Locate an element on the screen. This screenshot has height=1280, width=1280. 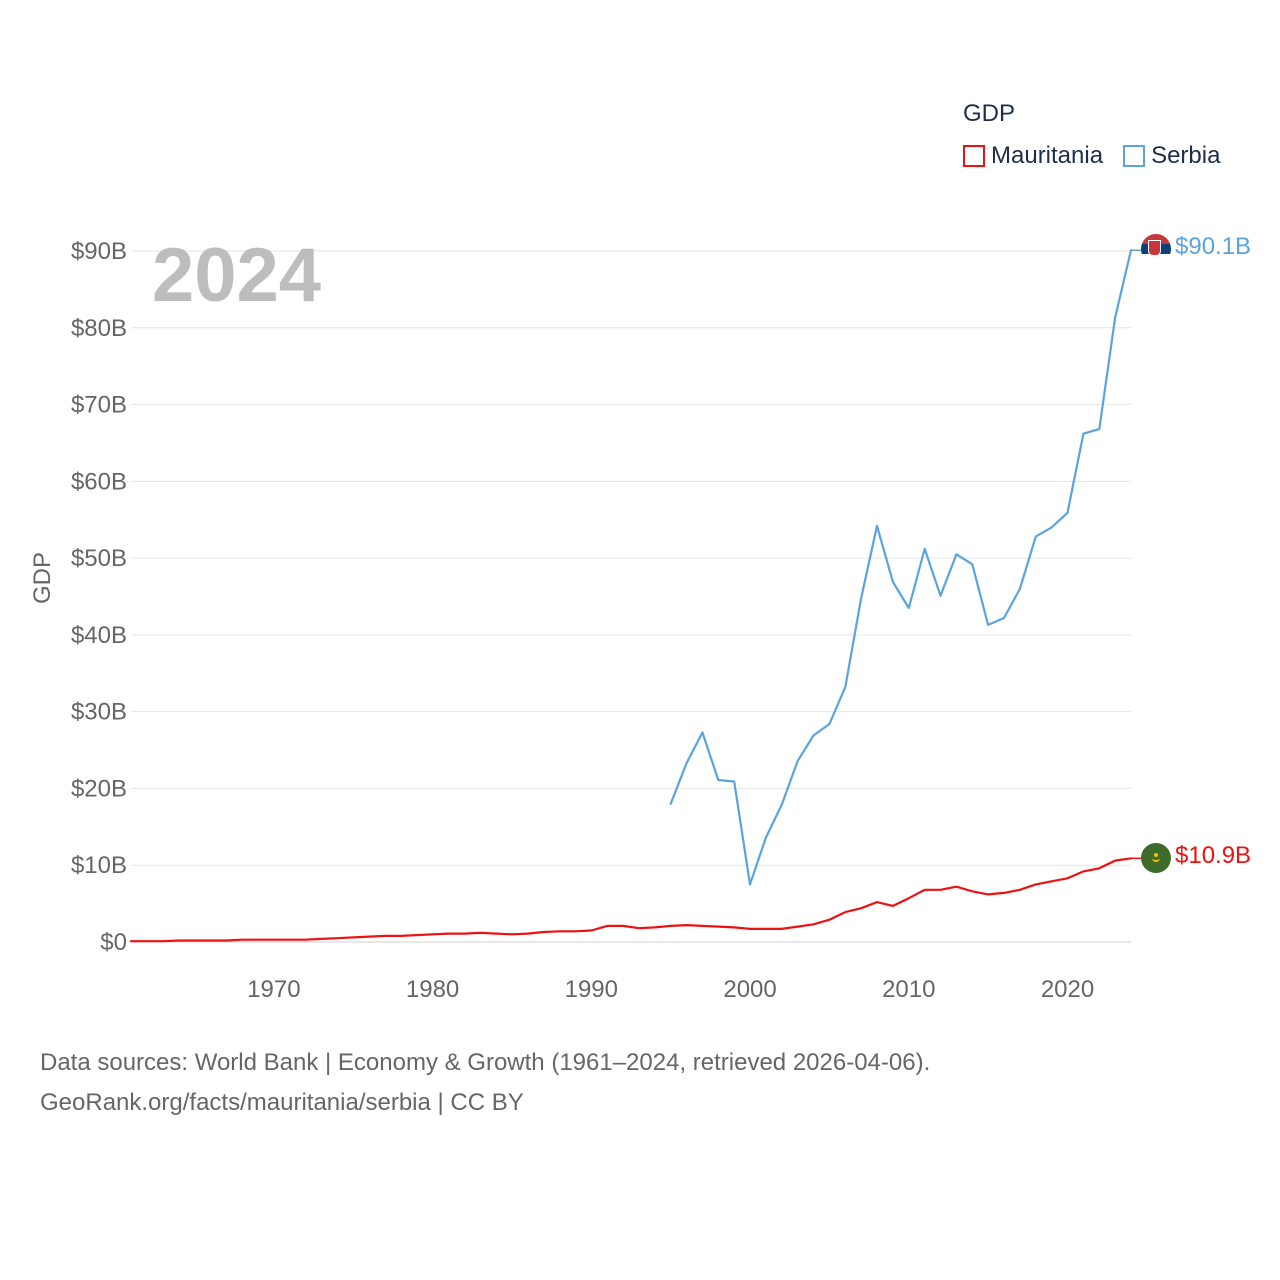
y-axis-label: GDP is located at coordinates (42, 578).